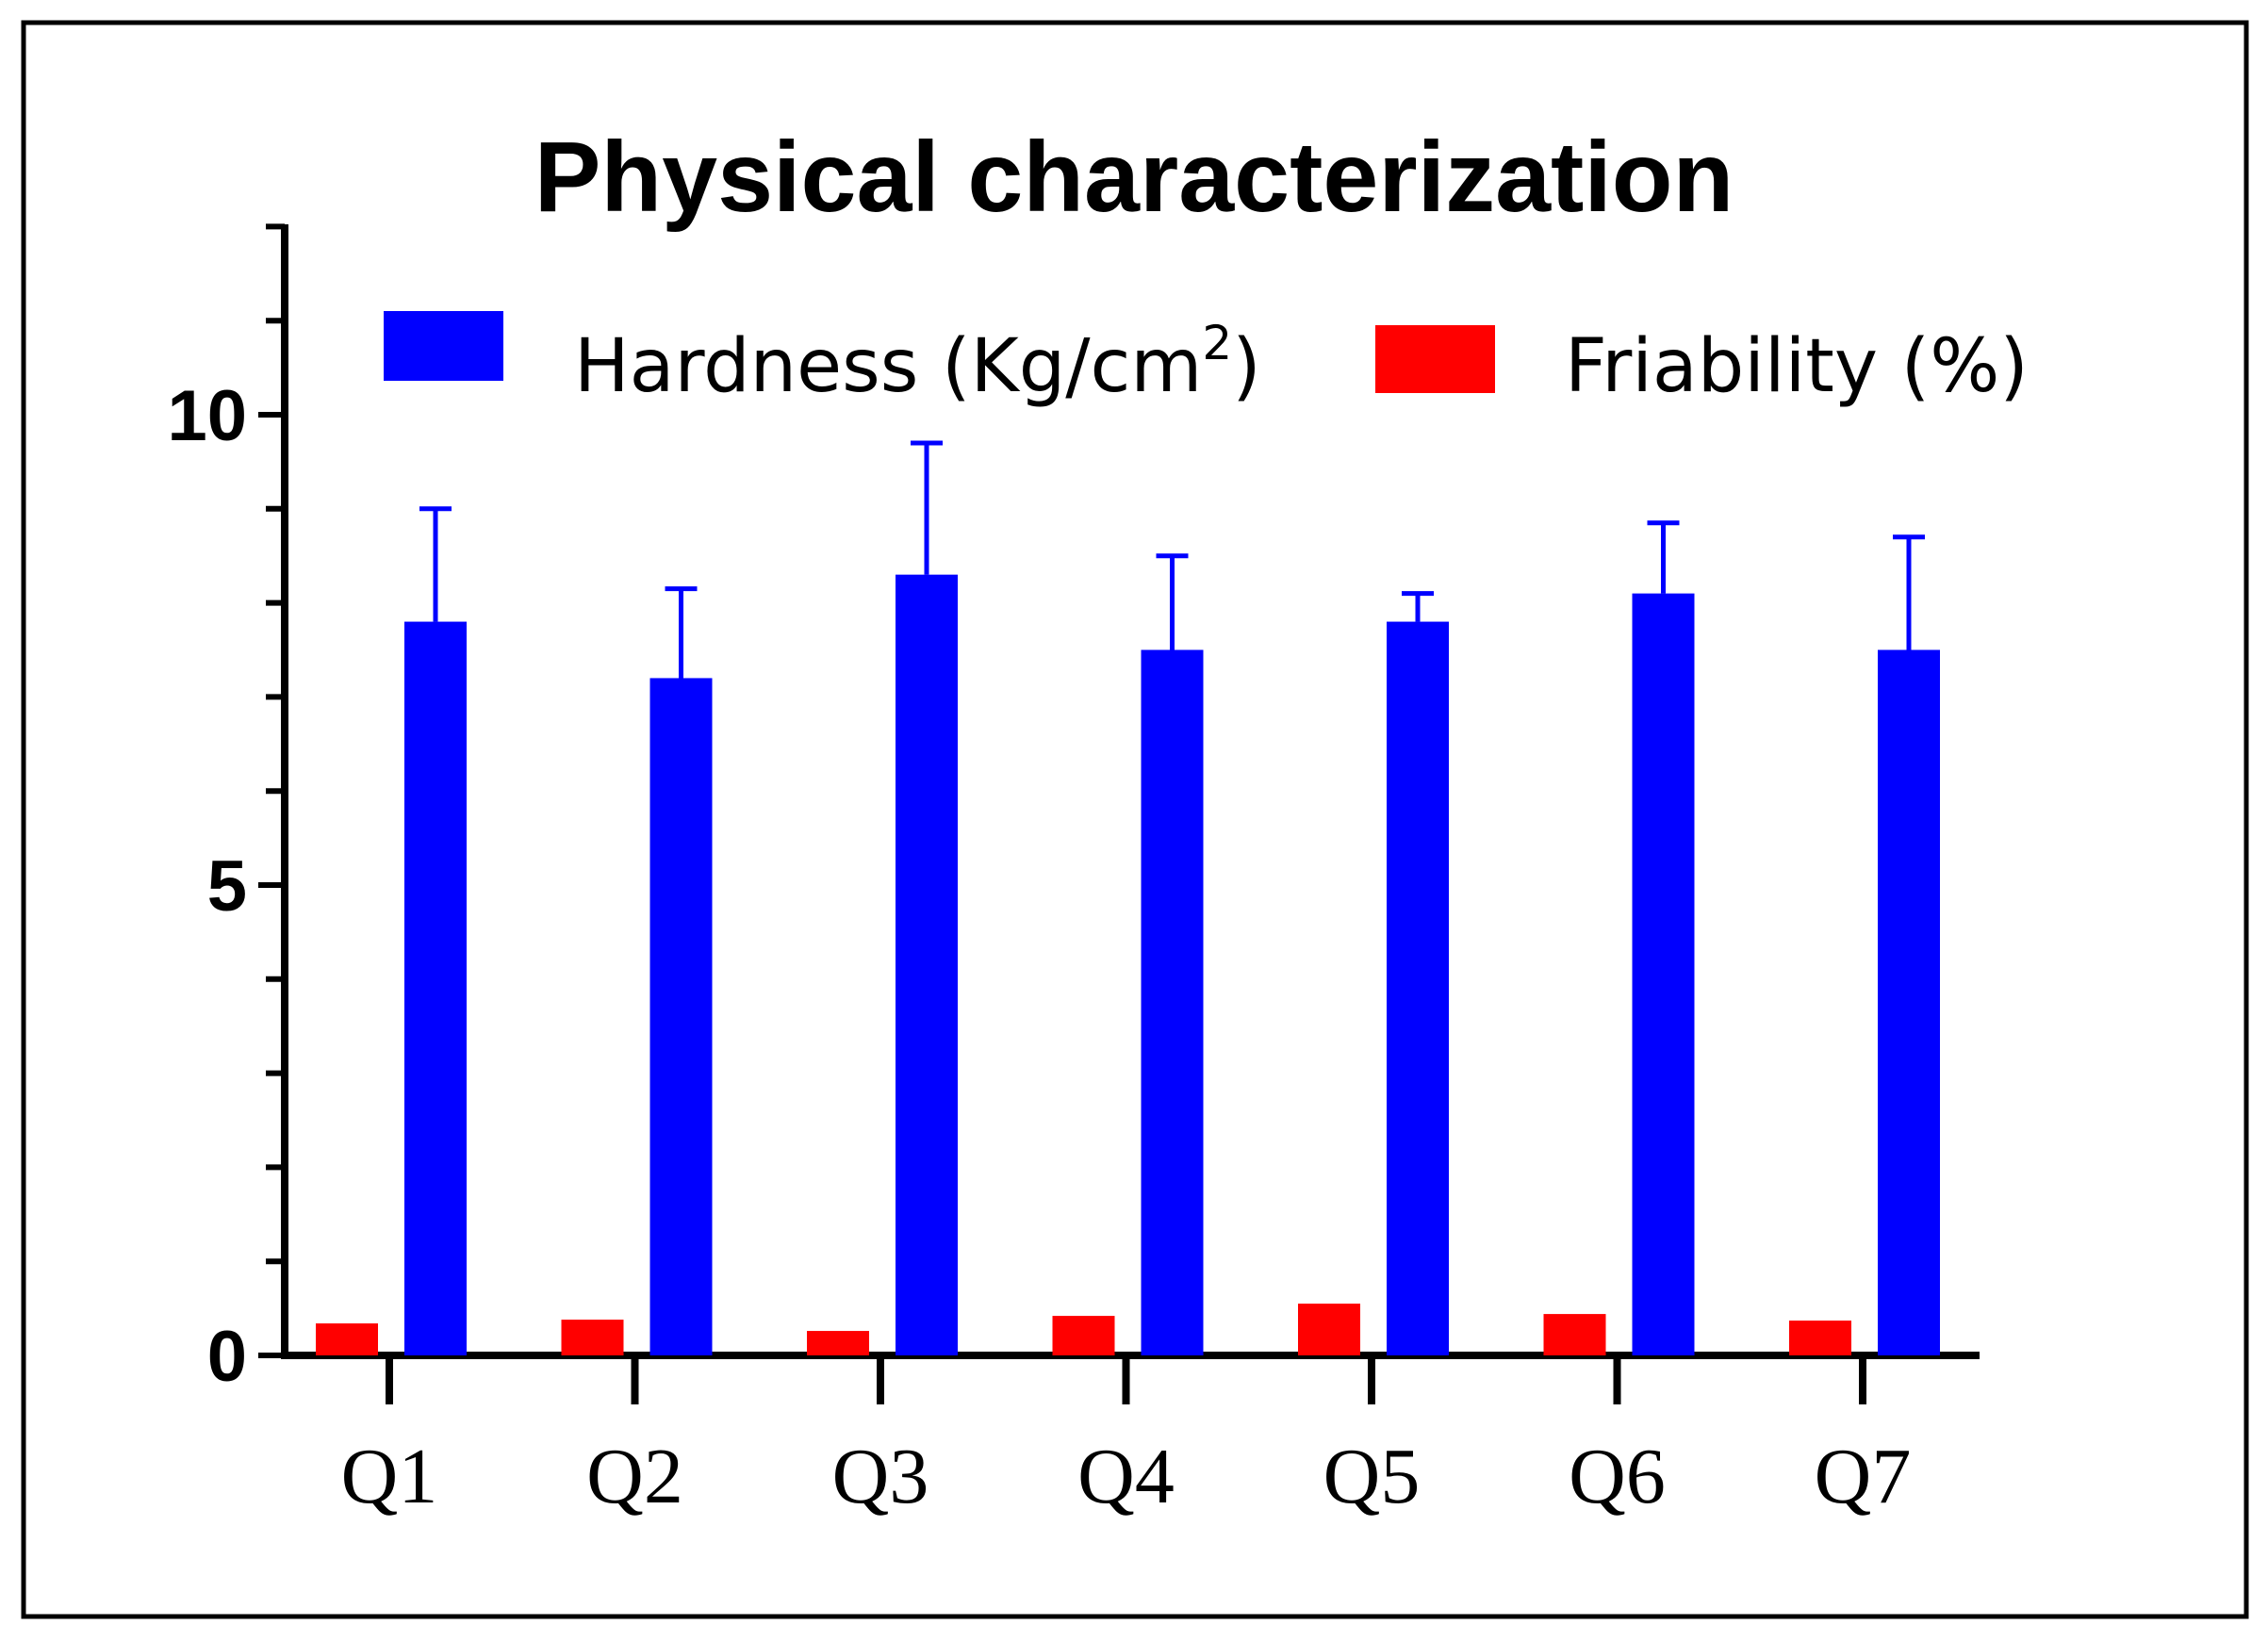 This screenshot has height=1641, width=2268. Describe the element at coordinates (1134, 177) in the screenshot. I see `chart-title: Physical characterization` at that location.